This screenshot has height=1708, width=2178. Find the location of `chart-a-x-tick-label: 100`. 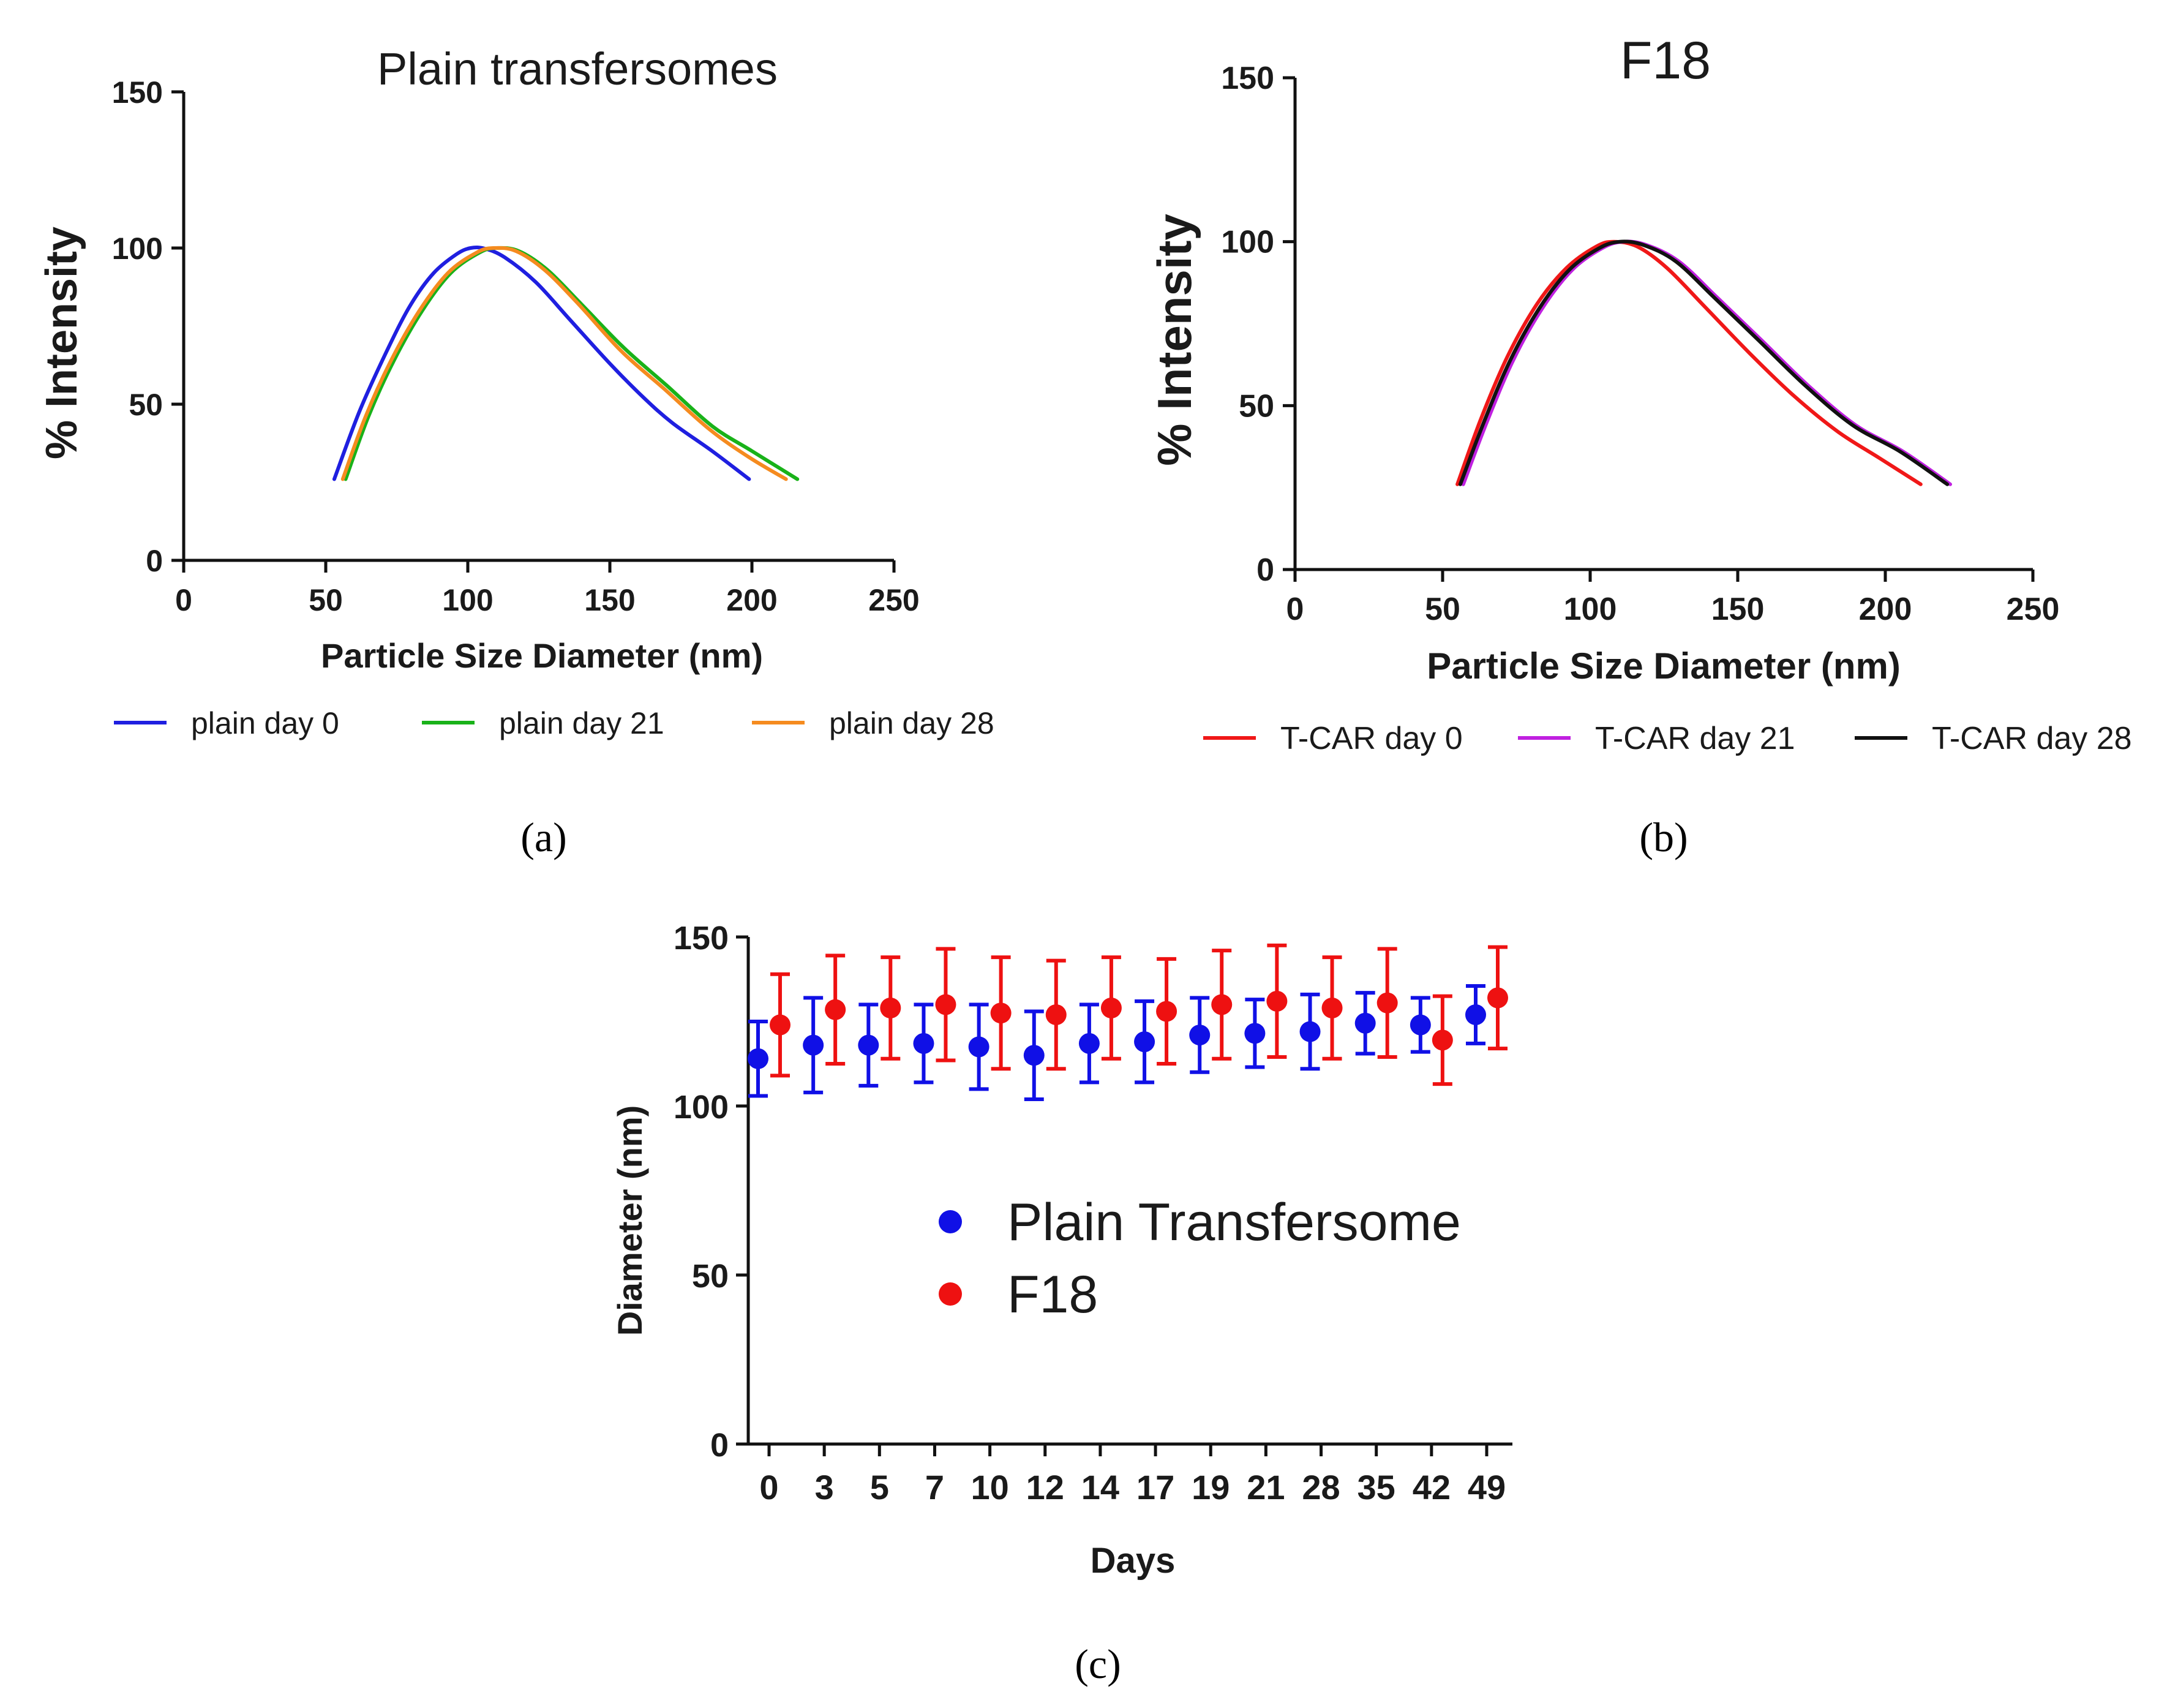

chart-a-x-tick-label: 100 is located at coordinates (468, 600).